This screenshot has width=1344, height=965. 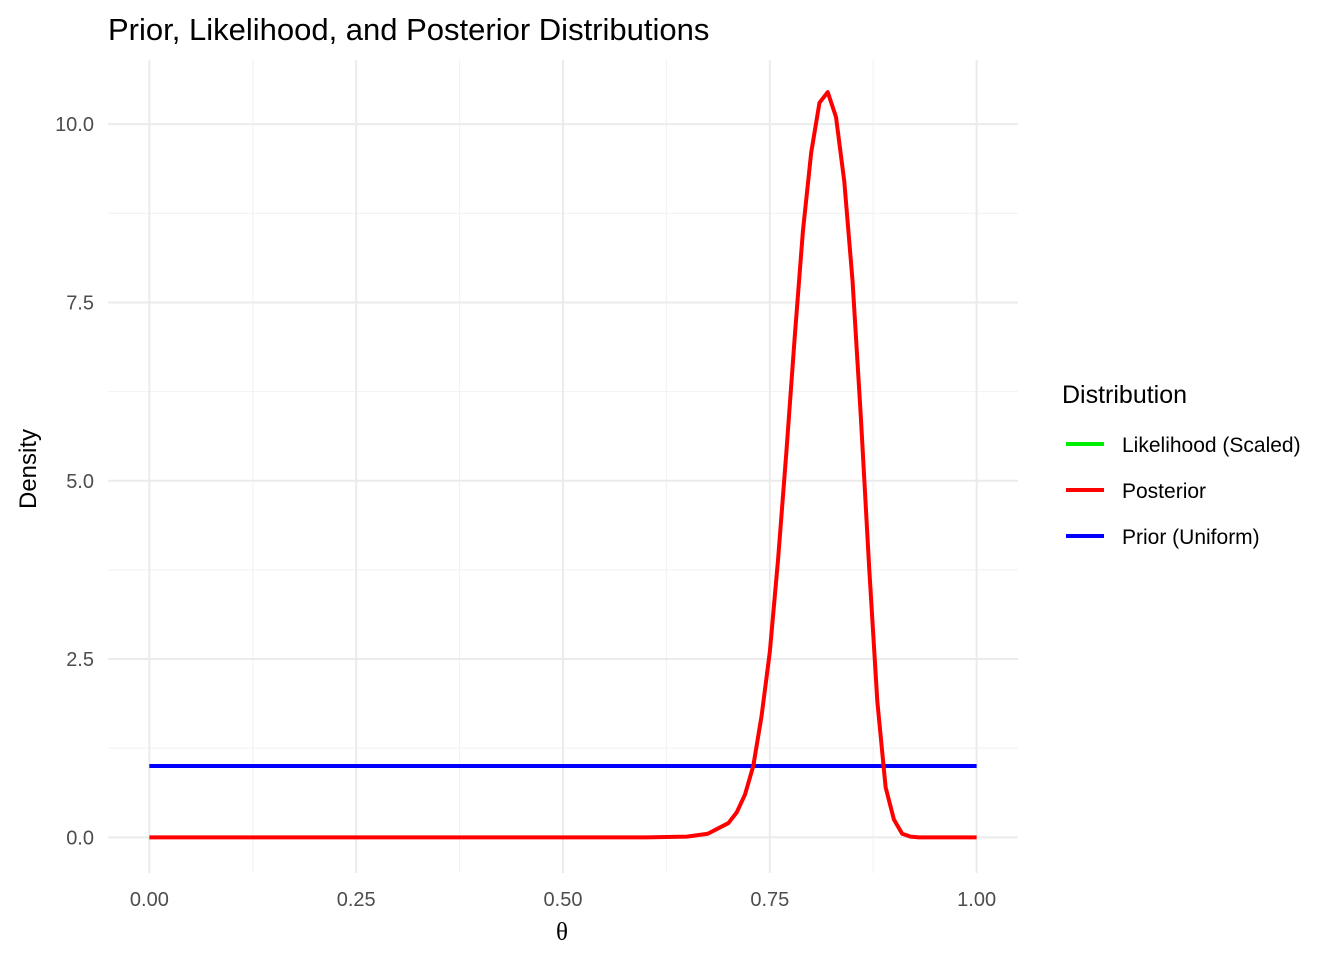 I want to click on y-tick-label: 10.0, so click(x=74, y=125).